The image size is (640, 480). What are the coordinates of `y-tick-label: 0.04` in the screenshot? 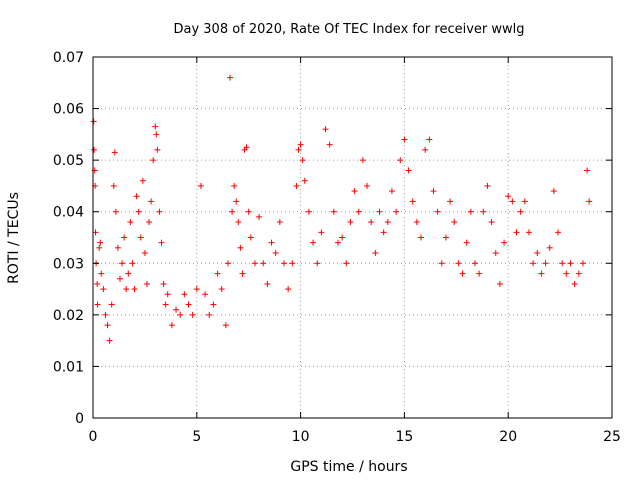 It's located at (68, 213).